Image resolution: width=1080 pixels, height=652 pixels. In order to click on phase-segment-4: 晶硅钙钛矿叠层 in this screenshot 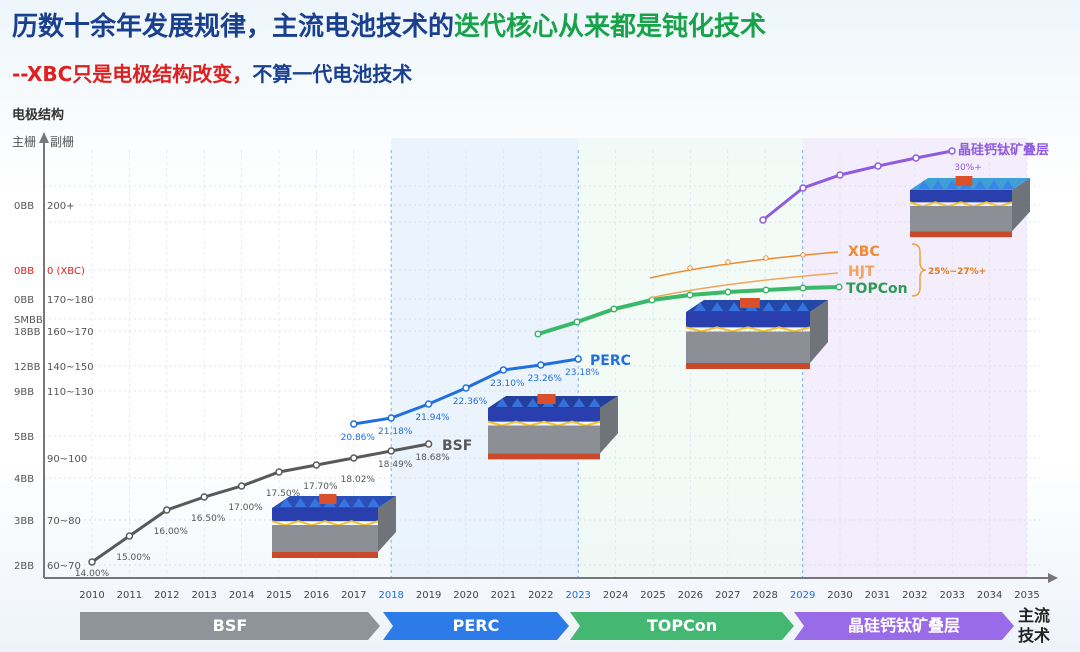, I will do `click(904, 626)`.